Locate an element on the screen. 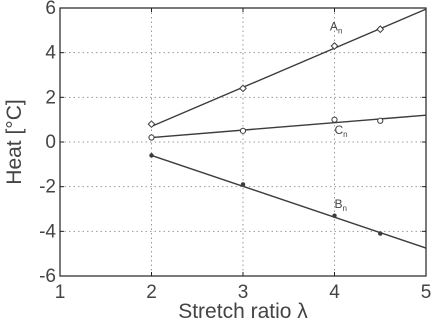  y-tick-label: 6 is located at coordinates (50, 9).